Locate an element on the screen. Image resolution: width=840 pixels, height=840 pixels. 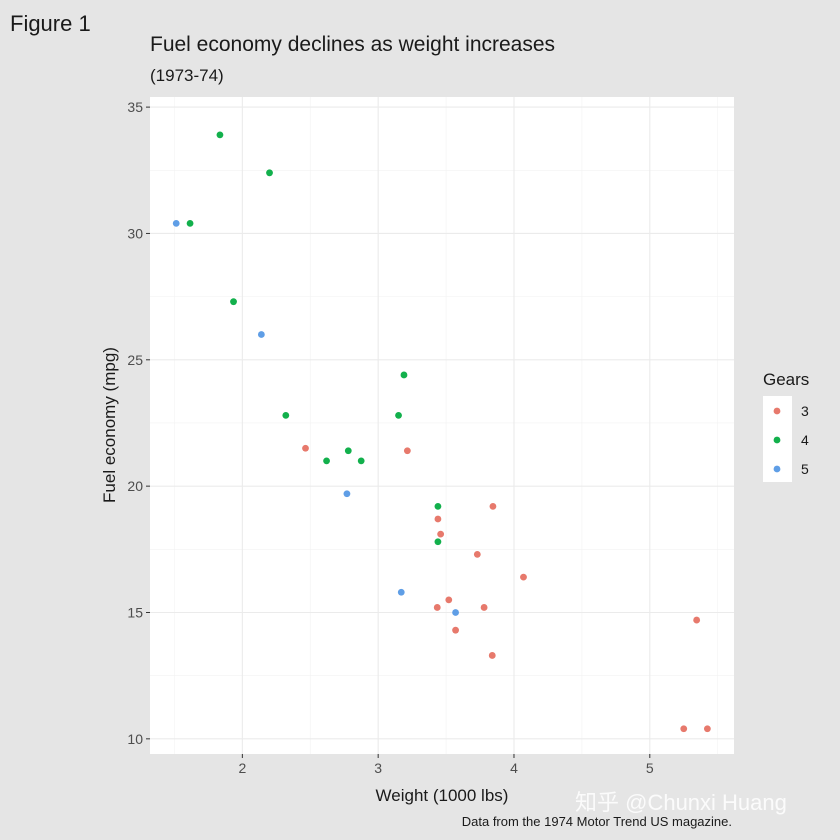
y-tick-label: 10 is located at coordinates (135, 739).